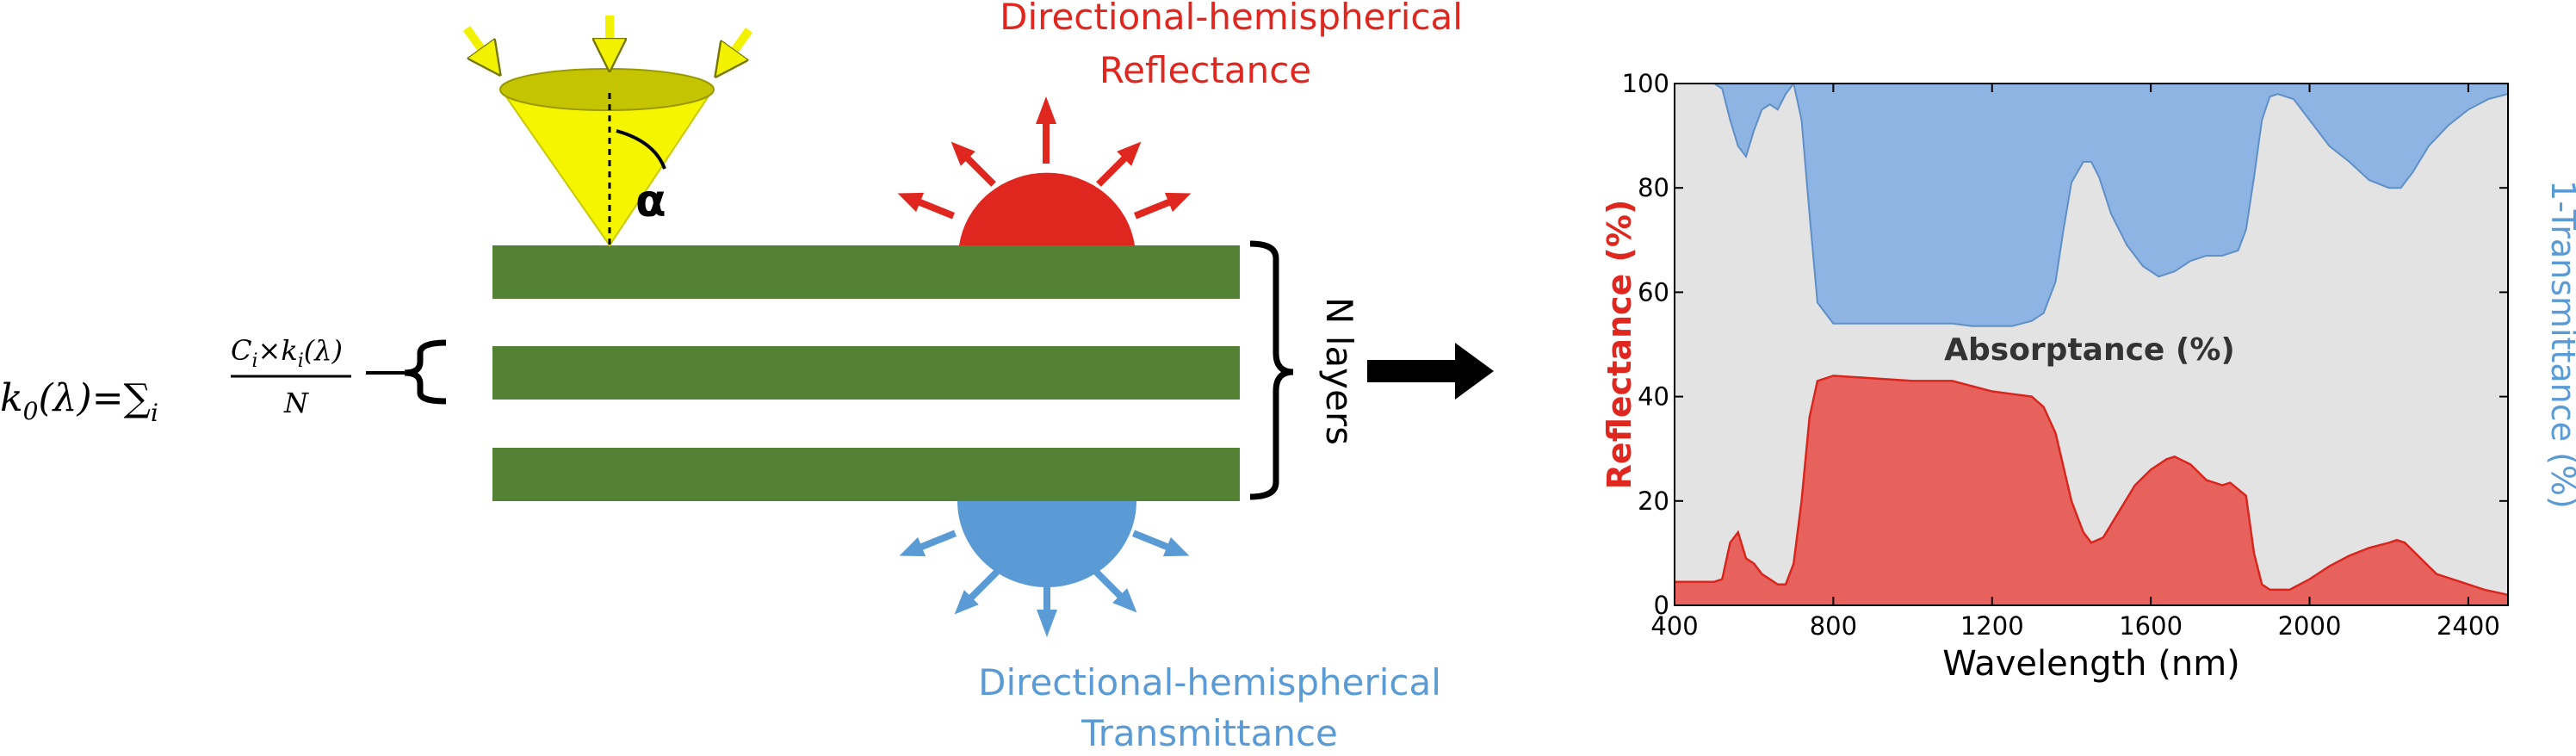 This screenshot has width=2576, height=756. What do you see at coordinates (425, 372) in the screenshot?
I see `left-brace` at bounding box center [425, 372].